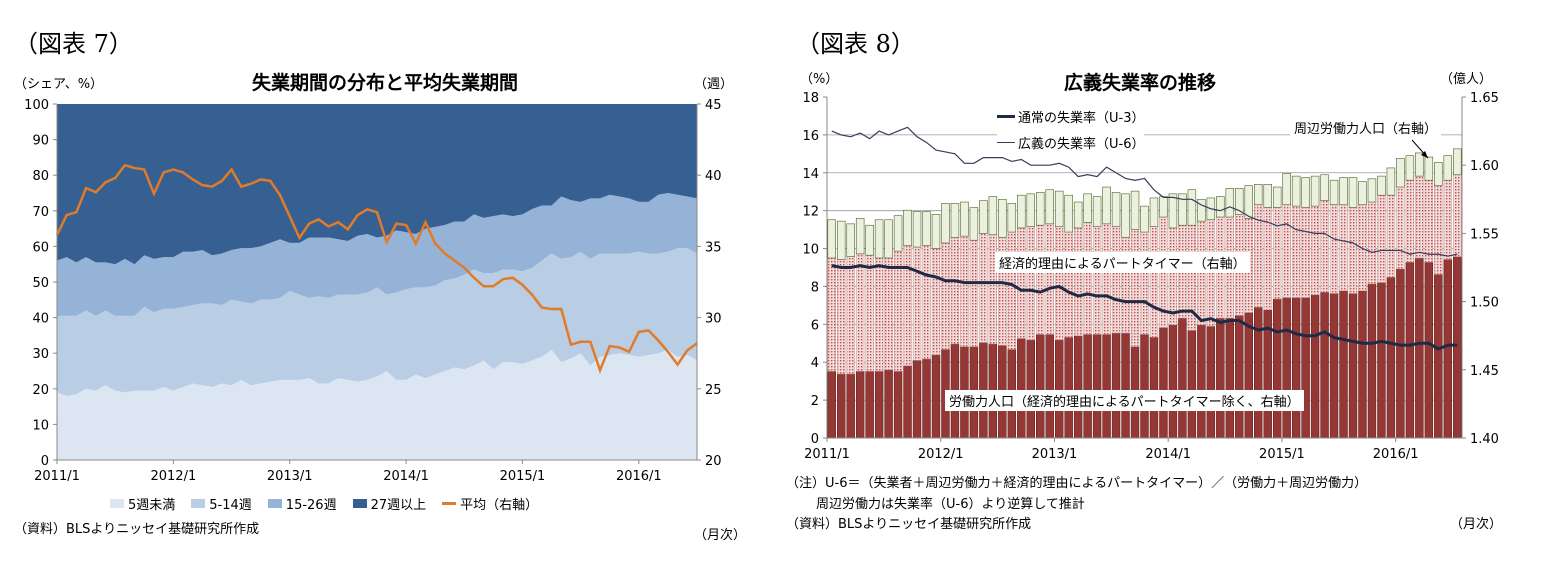 The image size is (1546, 564). What do you see at coordinates (815, 325) in the screenshot?
I see `y-tick-label: 6` at bounding box center [815, 325].